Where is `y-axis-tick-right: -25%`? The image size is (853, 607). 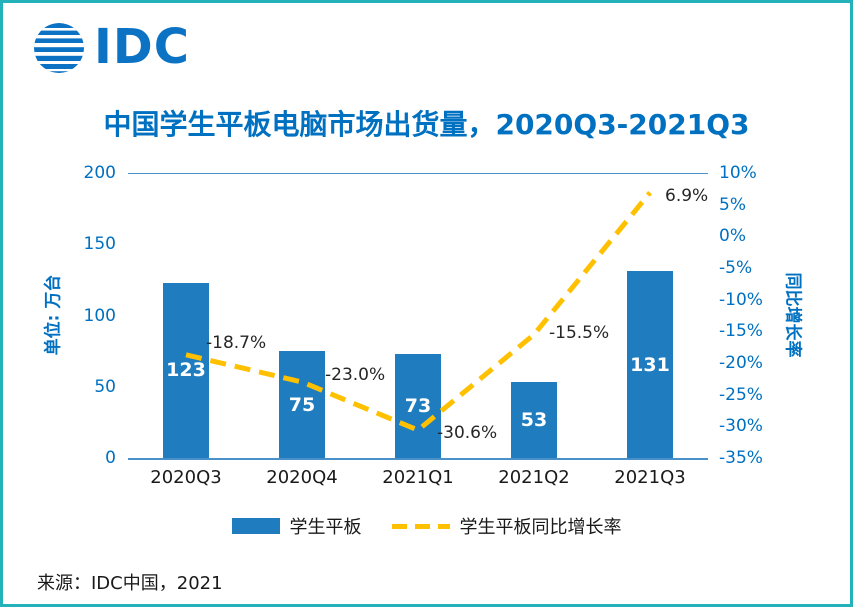
y-axis-tick-right: -25% is located at coordinates (741, 394).